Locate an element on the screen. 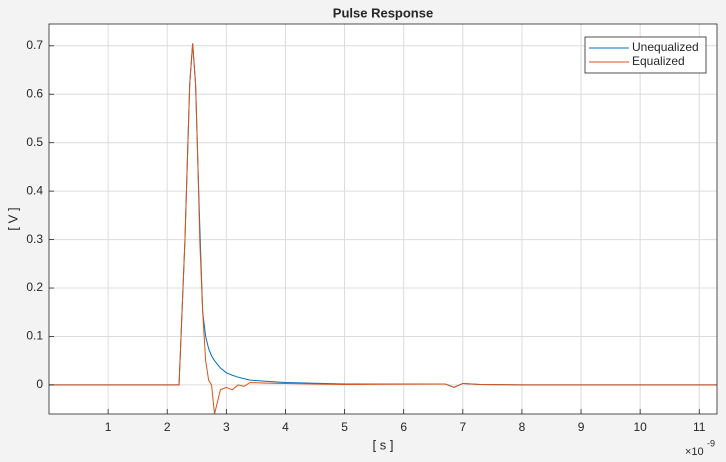  legend-box is located at coordinates (645, 55).